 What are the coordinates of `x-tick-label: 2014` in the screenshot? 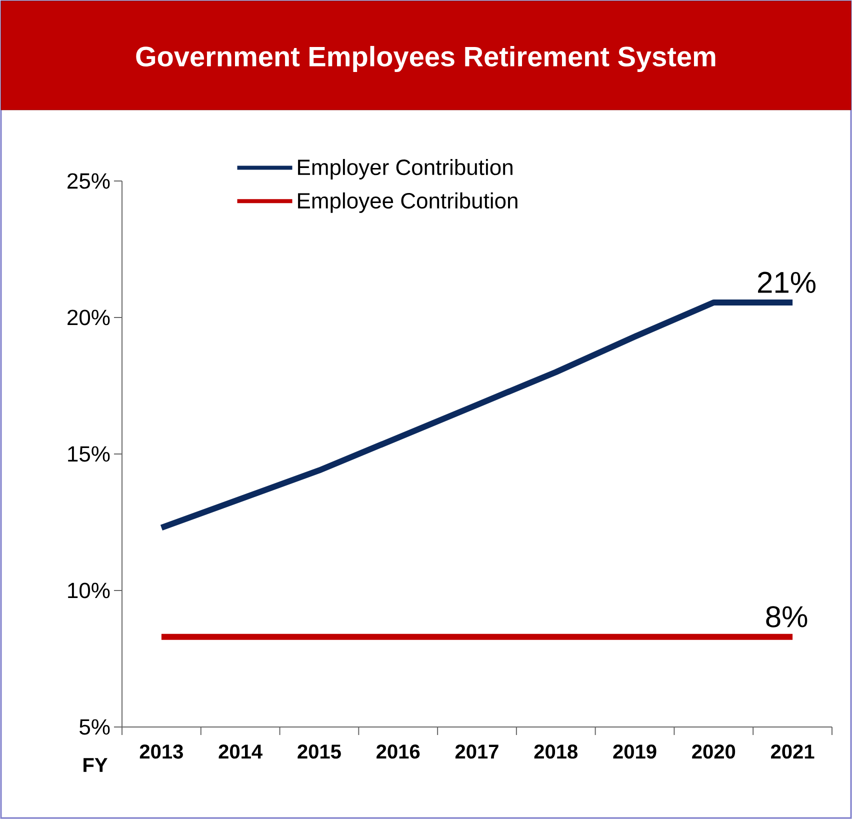 It's located at (240, 751).